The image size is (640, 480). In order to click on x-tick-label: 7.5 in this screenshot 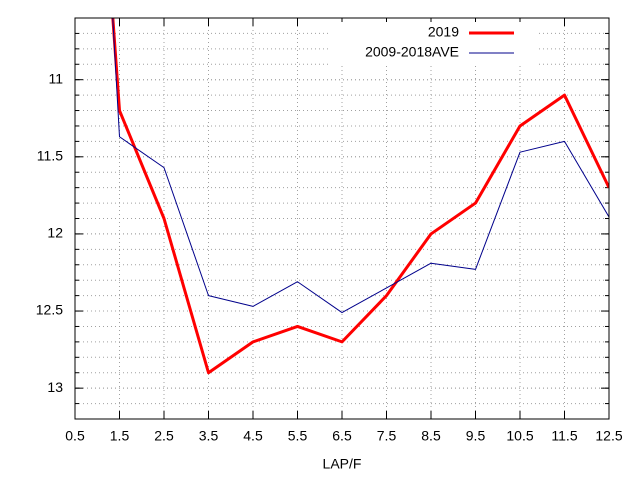, I will do `click(387, 436)`.